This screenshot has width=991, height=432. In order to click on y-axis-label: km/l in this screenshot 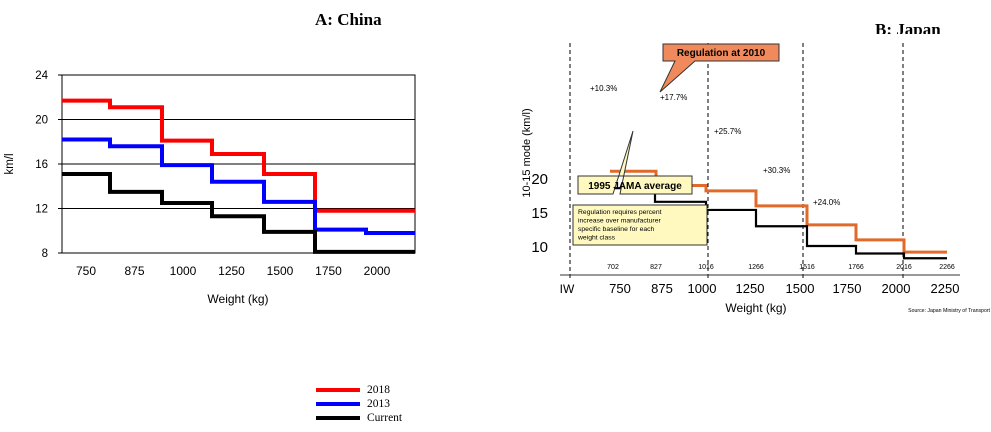, I will do `click(10, 163)`.